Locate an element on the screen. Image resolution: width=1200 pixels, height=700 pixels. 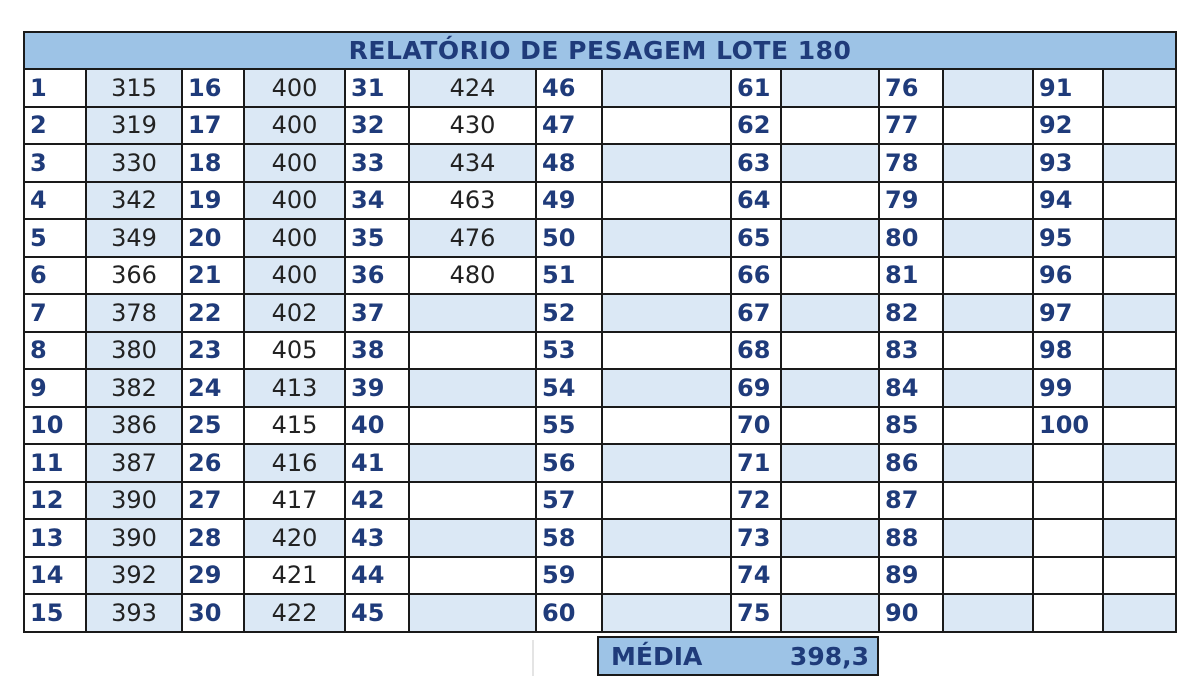
table-row: 1 315 16 400 31 424 46 61 76 91 is located at coordinates (600, 88).